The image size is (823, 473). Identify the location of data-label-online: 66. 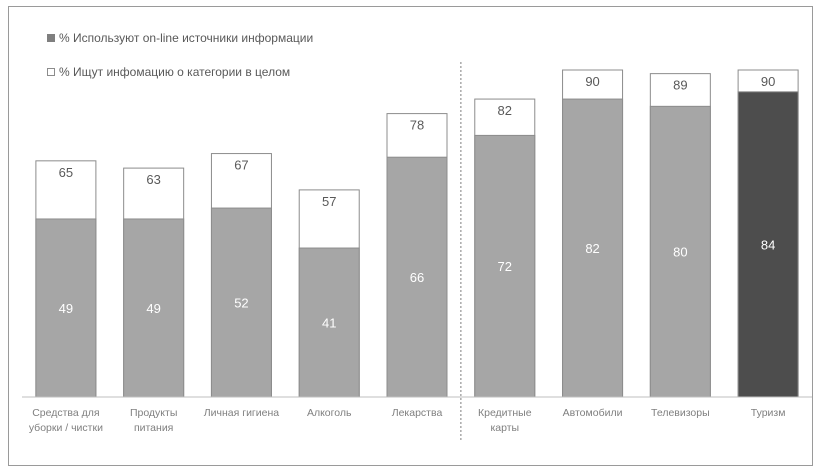
(417, 277).